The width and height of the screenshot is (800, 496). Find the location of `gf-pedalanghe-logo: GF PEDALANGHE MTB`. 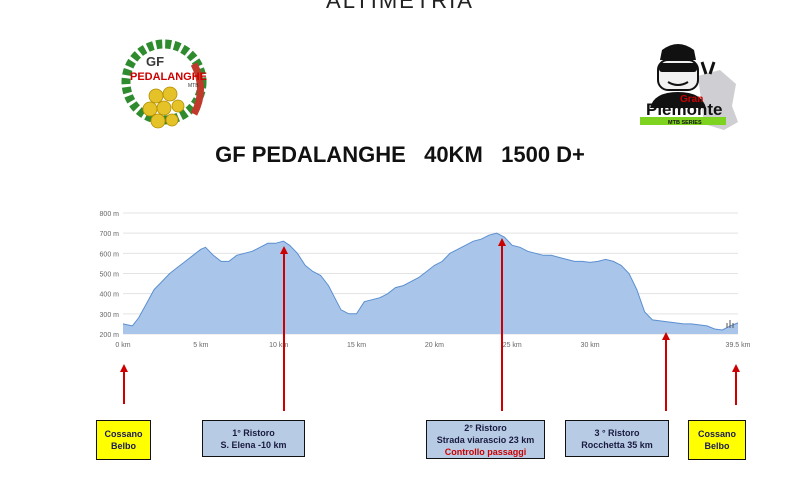

gf-pedalanghe-logo: GF PEDALANGHE MTB is located at coordinates (164, 84).